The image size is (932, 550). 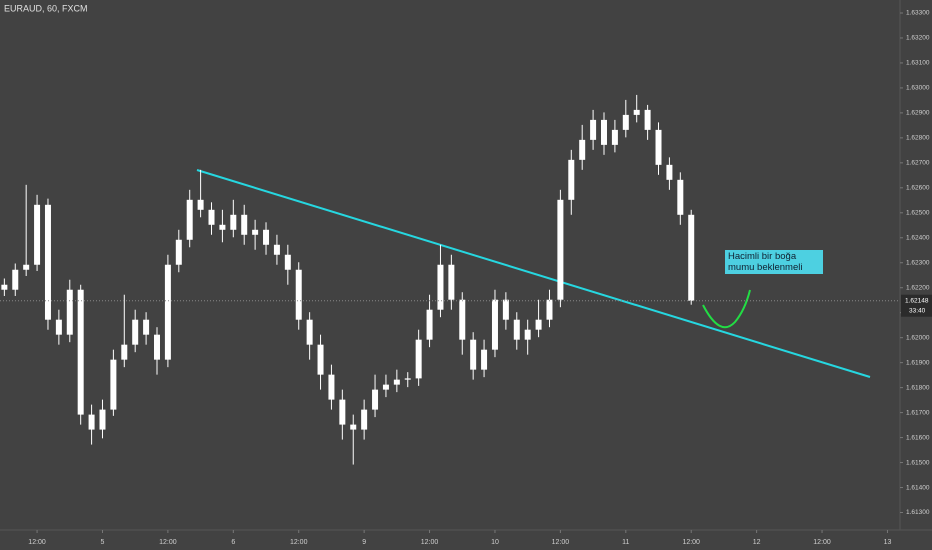 What do you see at coordinates (918, 163) in the screenshot?
I see `y-tick-label: 1.62700` at bounding box center [918, 163].